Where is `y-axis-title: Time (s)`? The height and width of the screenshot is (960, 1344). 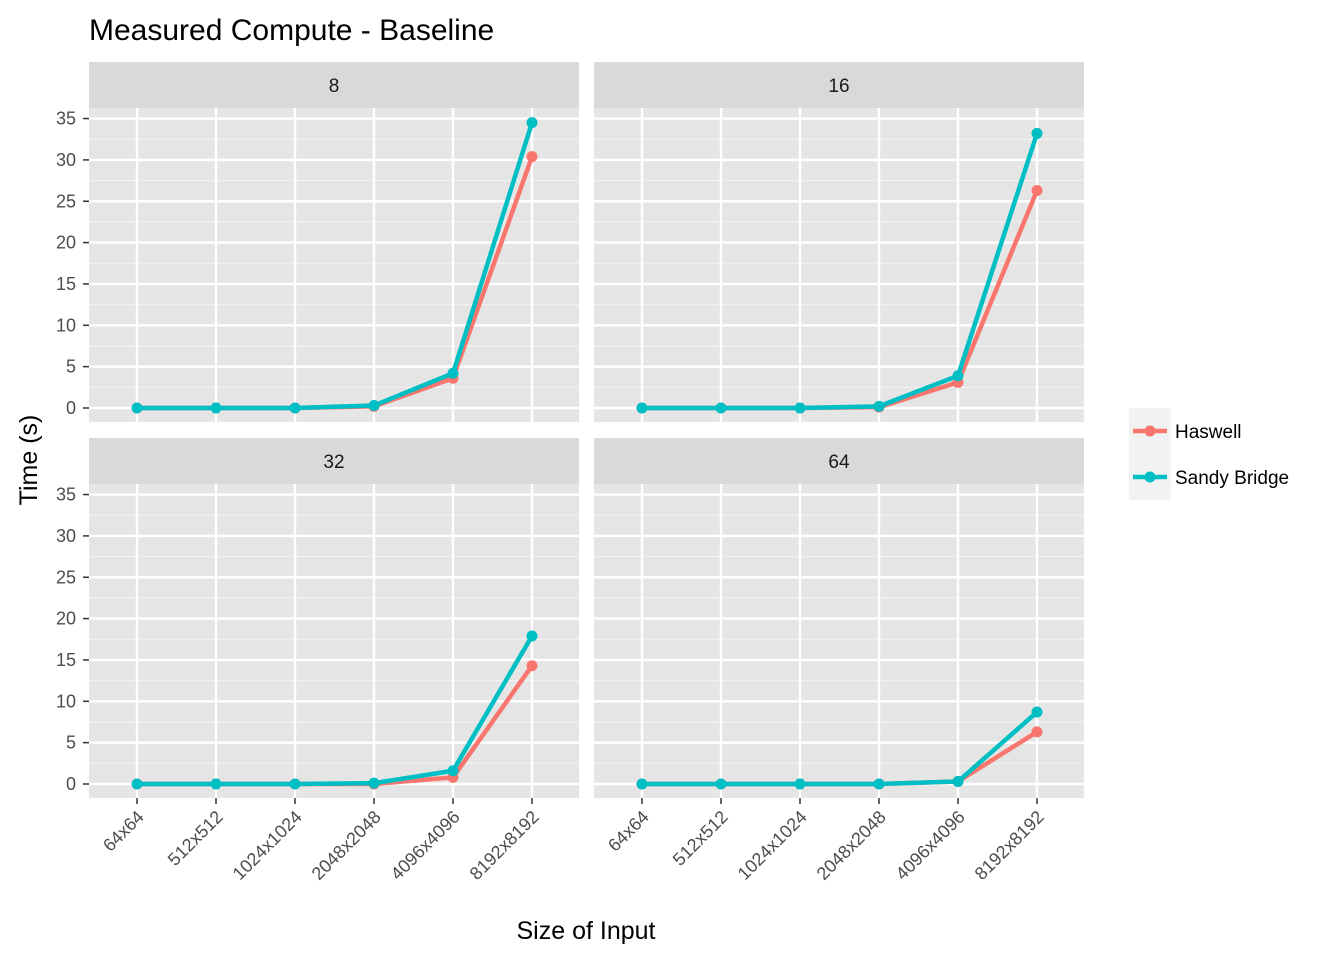
y-axis-title: Time (s) is located at coordinates (29, 460).